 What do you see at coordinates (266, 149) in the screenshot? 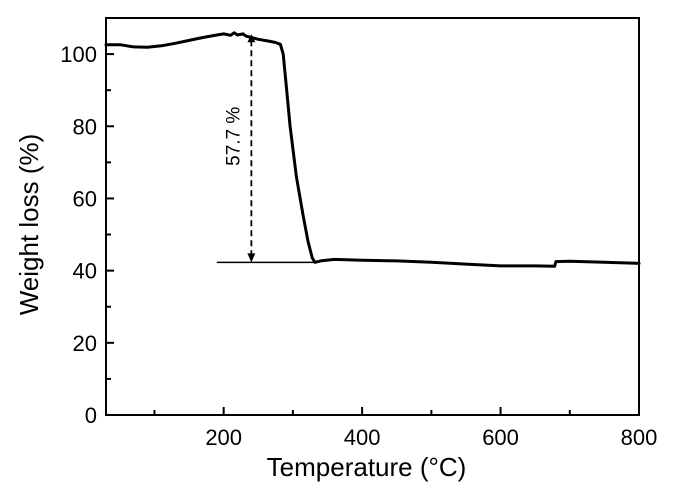
I see `annotation-layer: 57.7 %` at bounding box center [266, 149].